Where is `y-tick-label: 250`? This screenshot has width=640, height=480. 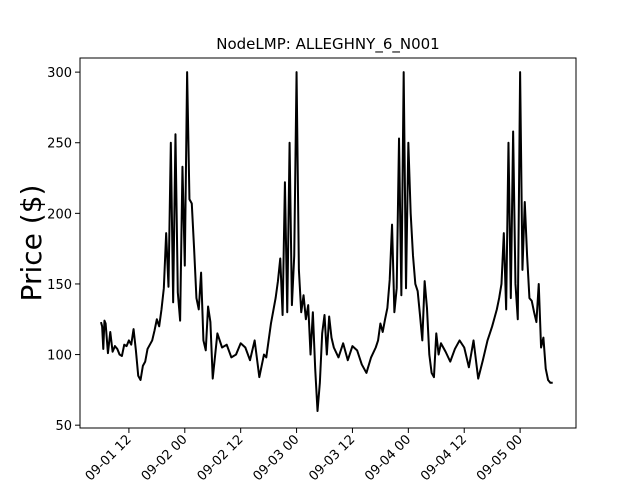
y-tick-label: 250 is located at coordinates (59, 144).